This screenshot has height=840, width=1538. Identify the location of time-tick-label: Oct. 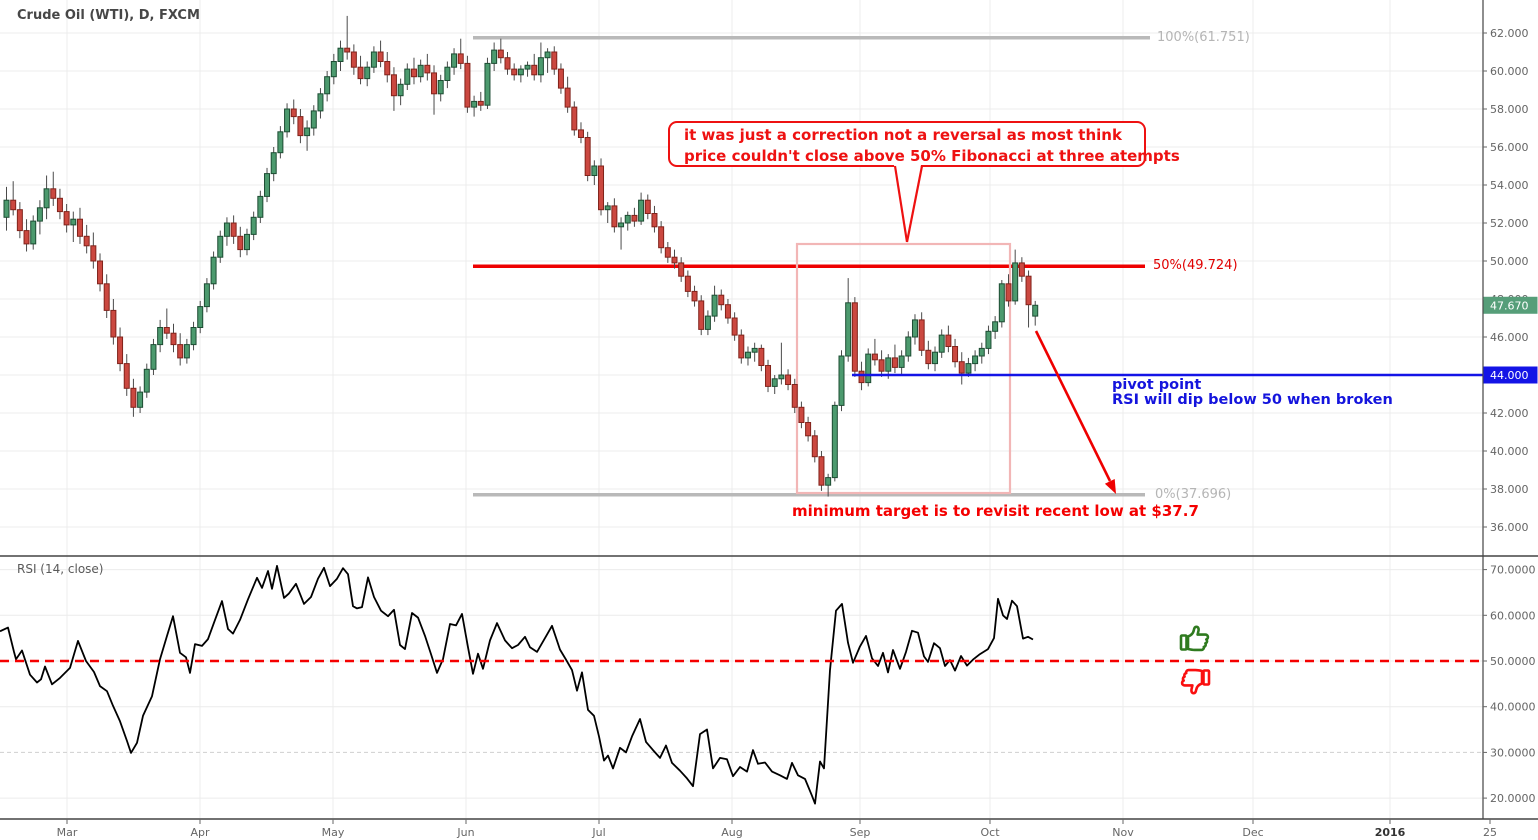
(990, 832).